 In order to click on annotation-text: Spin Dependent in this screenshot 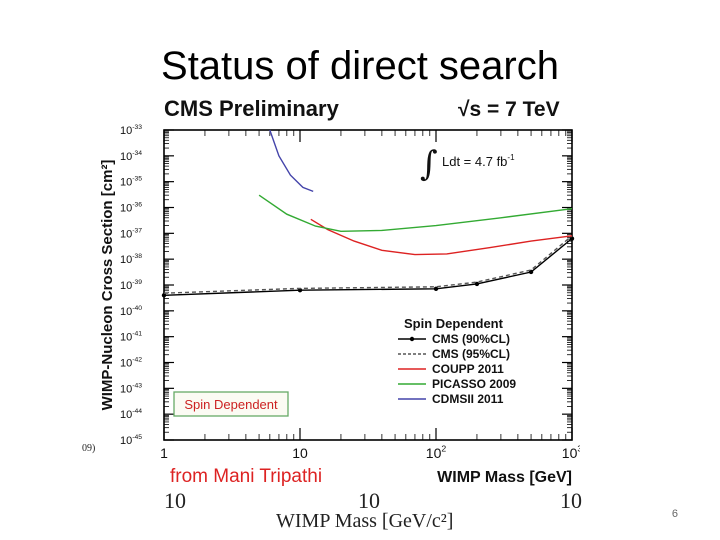, I will do `click(231, 404)`.